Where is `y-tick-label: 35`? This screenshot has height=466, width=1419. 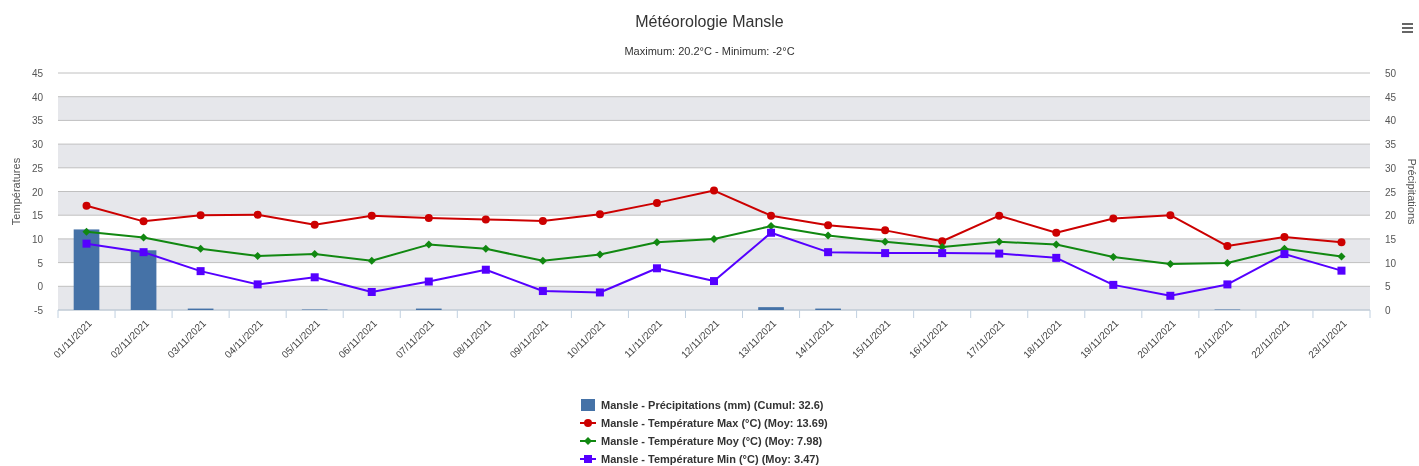
y-tick-label: 35 is located at coordinates (37, 121).